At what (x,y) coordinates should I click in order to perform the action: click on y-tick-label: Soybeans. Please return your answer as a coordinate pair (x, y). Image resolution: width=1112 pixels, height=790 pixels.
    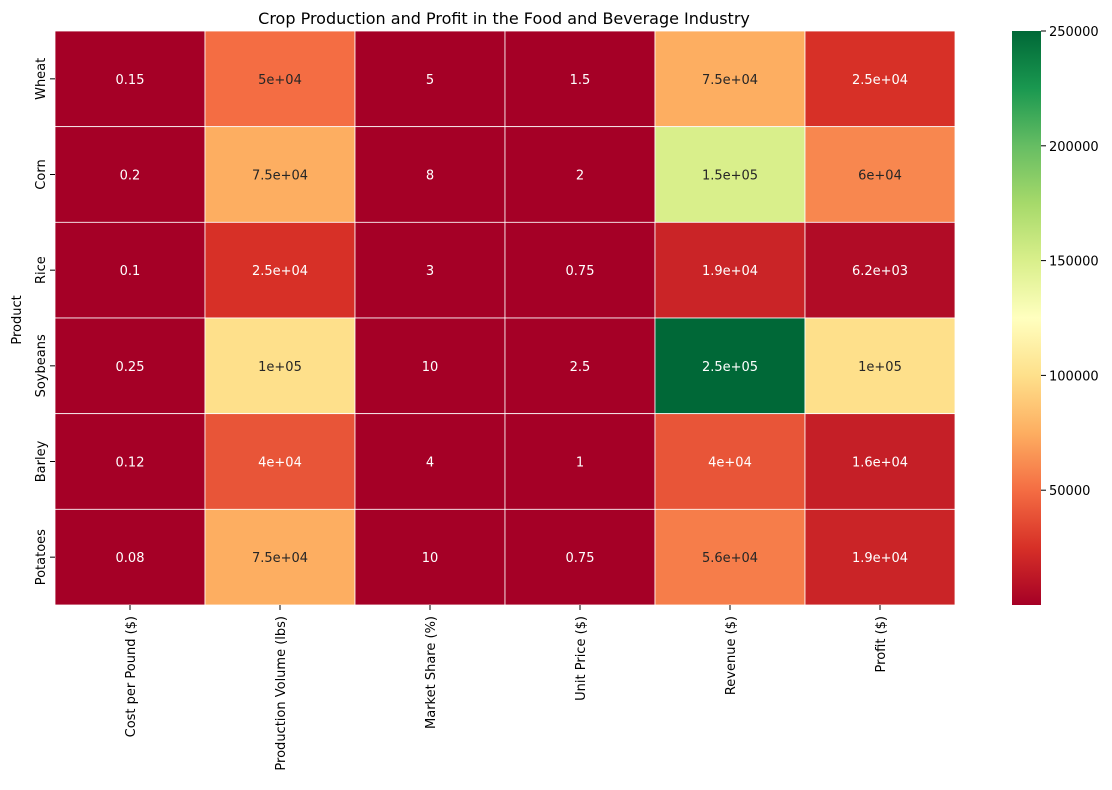
    Looking at the image, I should click on (41, 365).